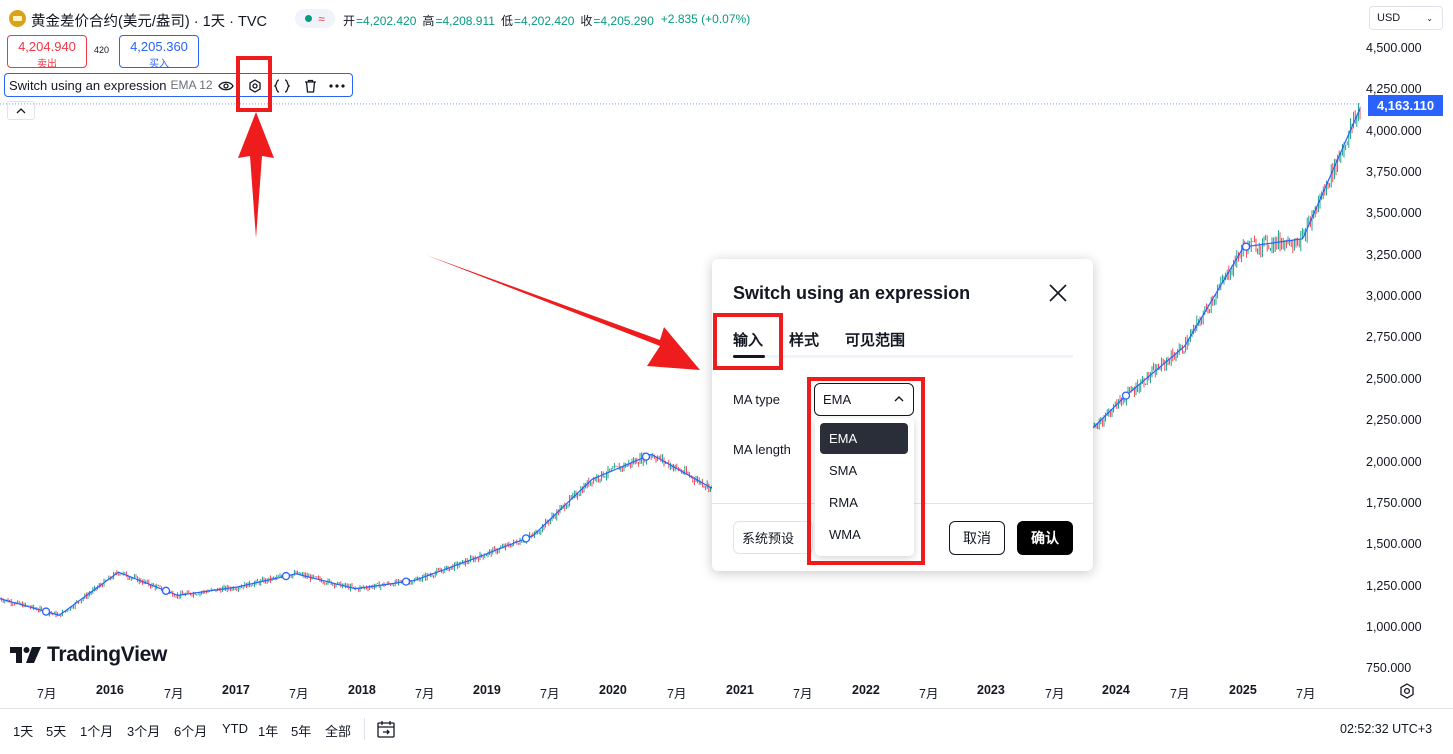 The width and height of the screenshot is (1453, 754). Describe the element at coordinates (226, 85) in the screenshot. I see `eye-icon` at that location.